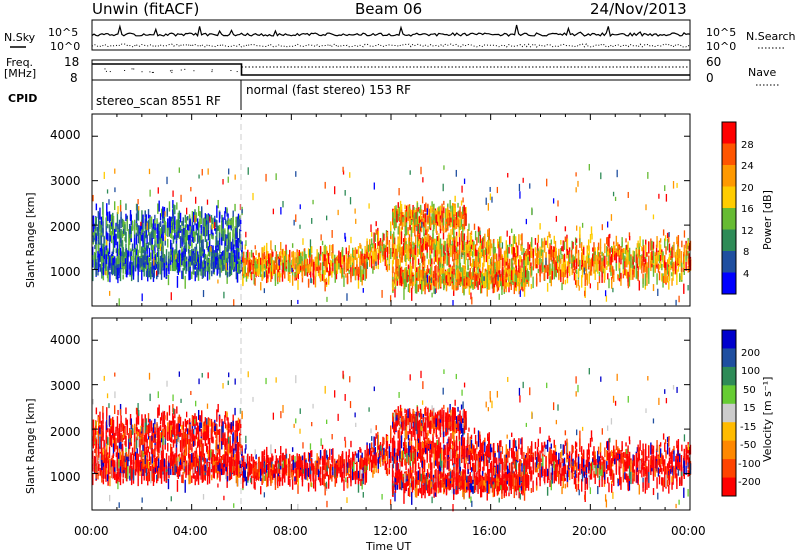 The image size is (800, 554). I want to click on power-cell-1978, so click(391, 227).